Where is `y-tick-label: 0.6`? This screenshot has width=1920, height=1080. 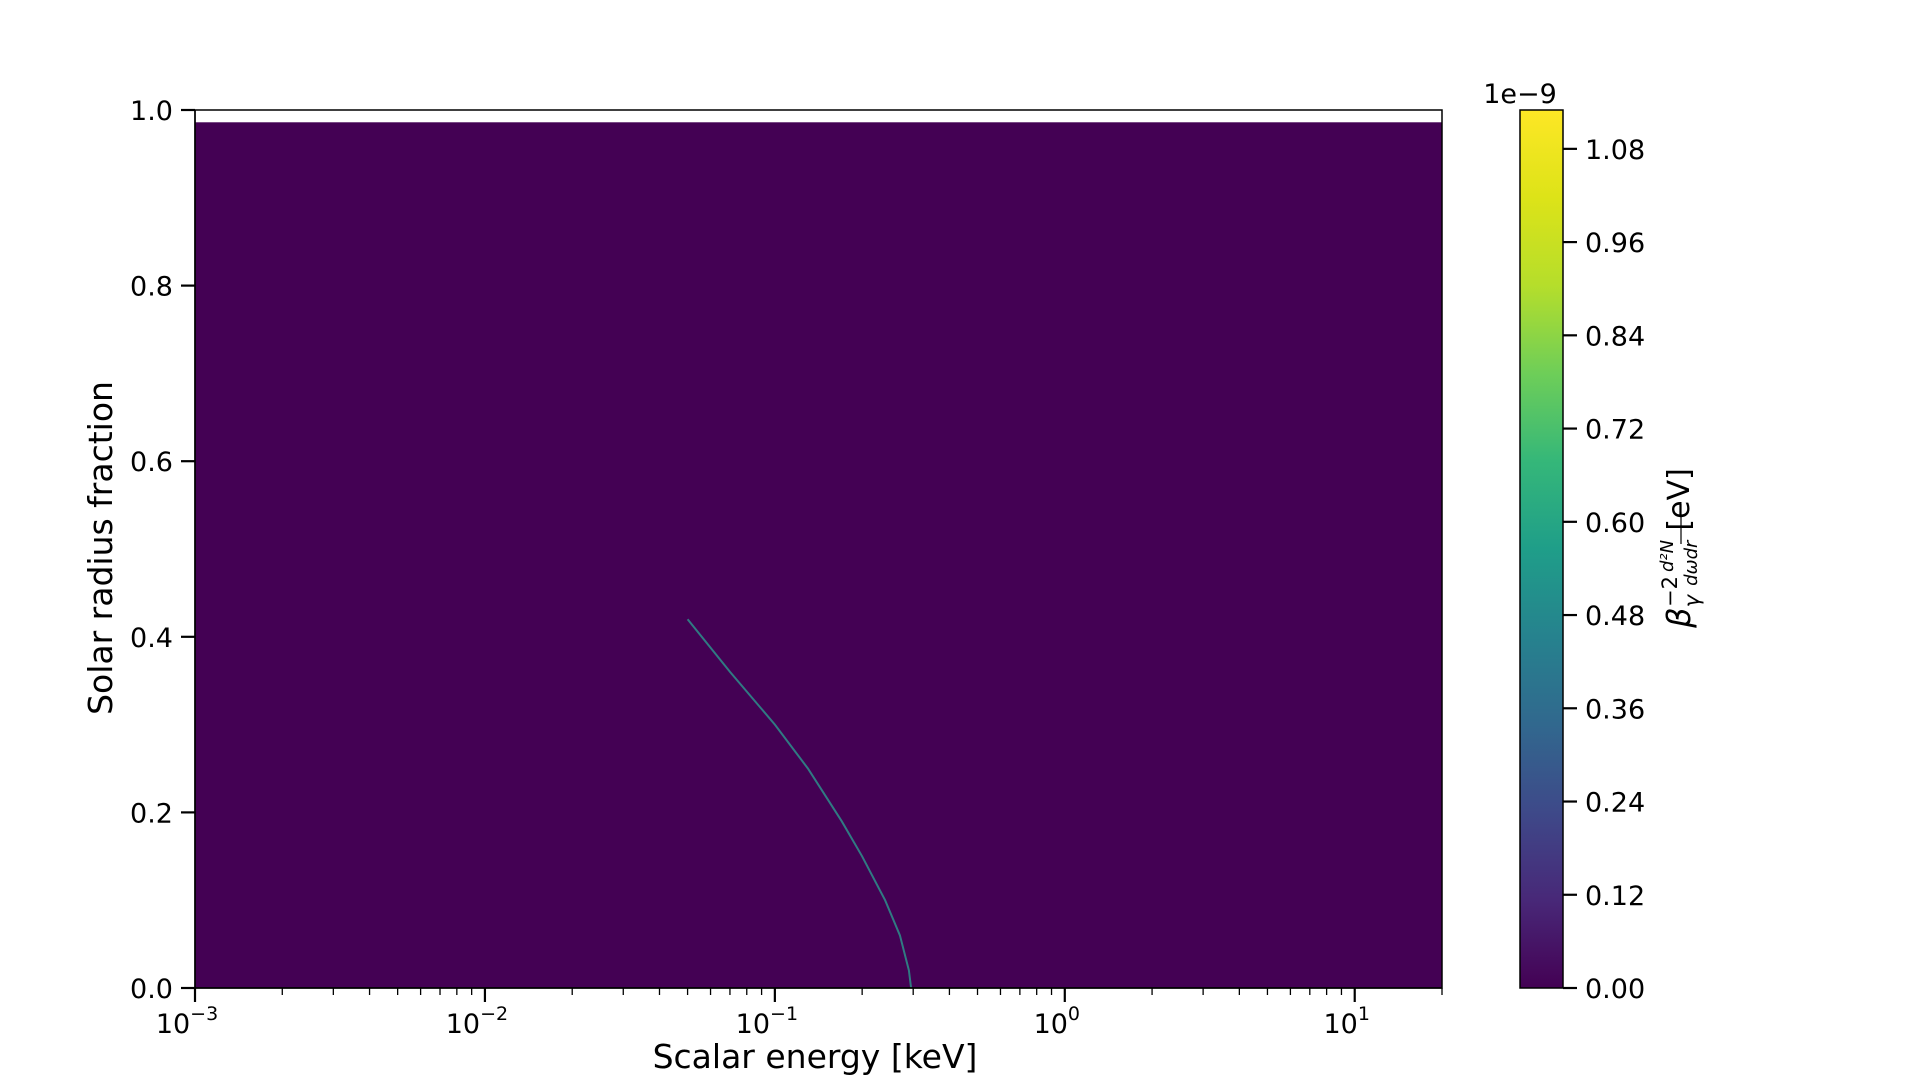
y-tick-label: 0.6 is located at coordinates (151, 462).